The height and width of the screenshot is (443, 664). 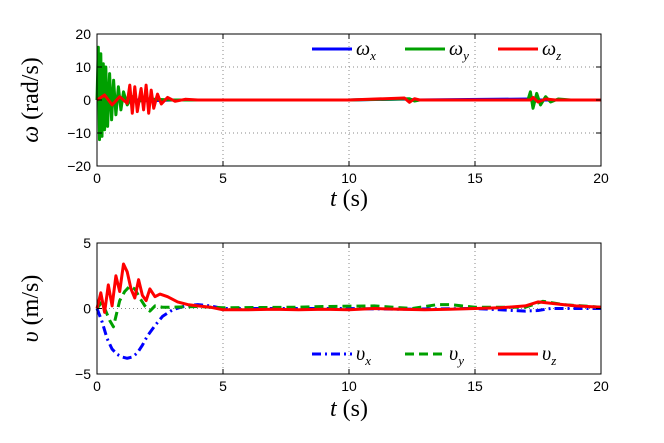 I want to click on series-line-υy, so click(x=348, y=306).